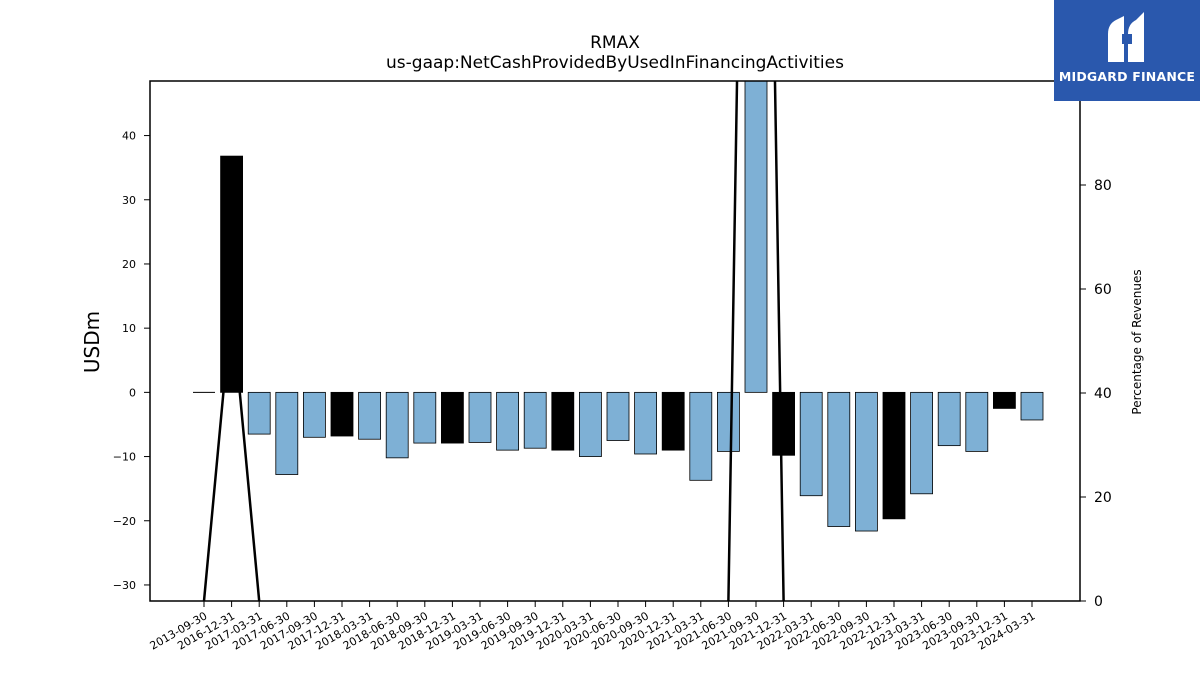 The height and width of the screenshot is (675, 1200). Describe the element at coordinates (1103, 394) in the screenshot. I see `y2-tick-label: 40` at that location.